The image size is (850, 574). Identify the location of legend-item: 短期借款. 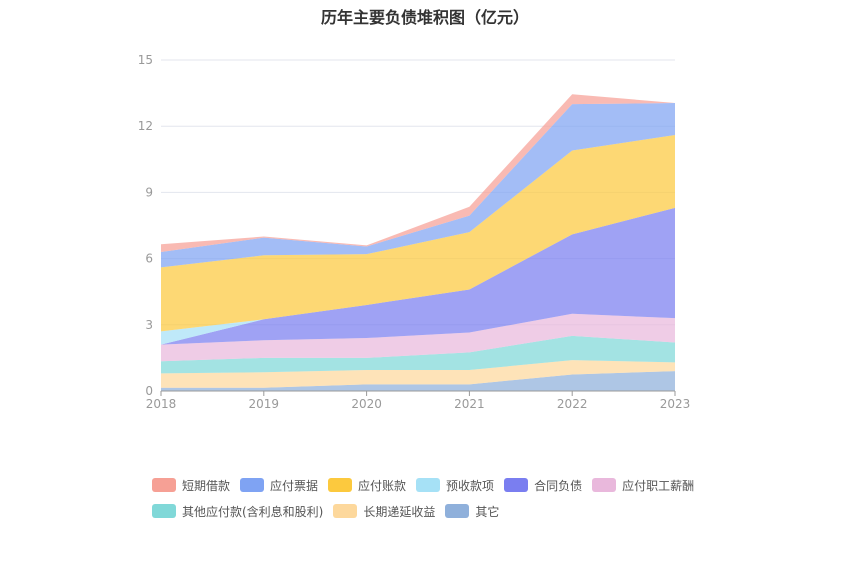
(191, 485).